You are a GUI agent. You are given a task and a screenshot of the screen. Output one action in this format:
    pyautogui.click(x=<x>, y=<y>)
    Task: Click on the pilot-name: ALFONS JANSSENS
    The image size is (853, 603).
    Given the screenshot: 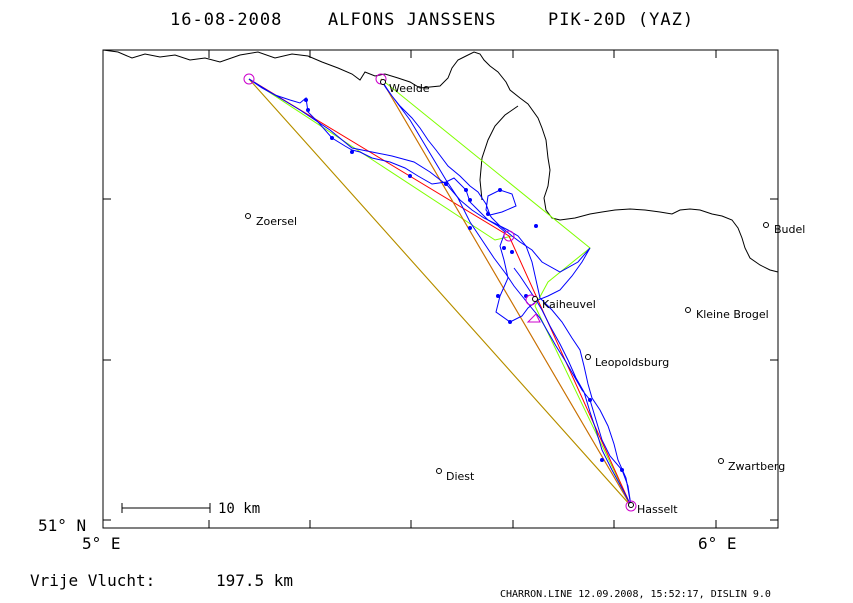 What is the action you would take?
    pyautogui.click(x=412, y=20)
    